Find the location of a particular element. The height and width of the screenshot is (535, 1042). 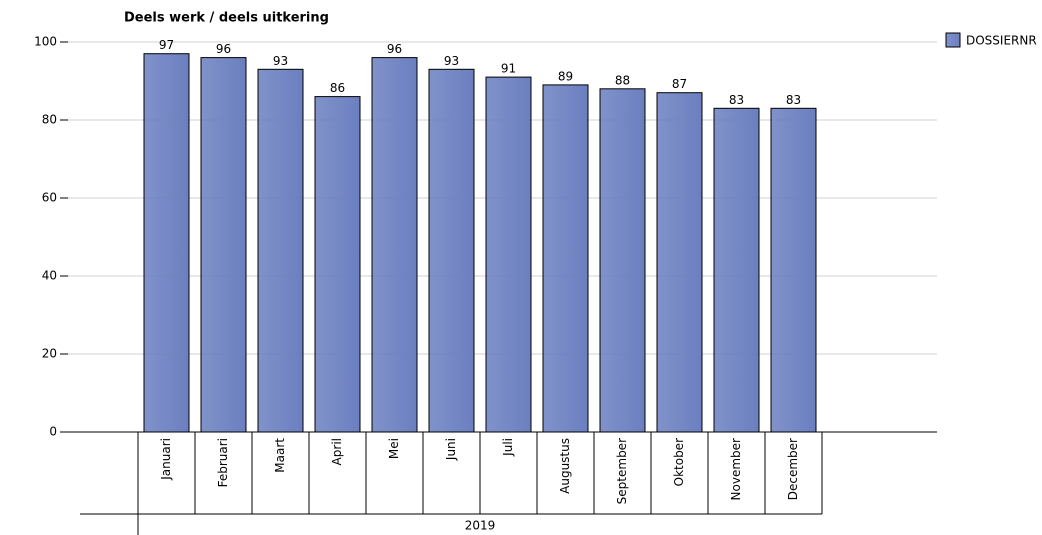

legend-swatch is located at coordinates (953, 40).